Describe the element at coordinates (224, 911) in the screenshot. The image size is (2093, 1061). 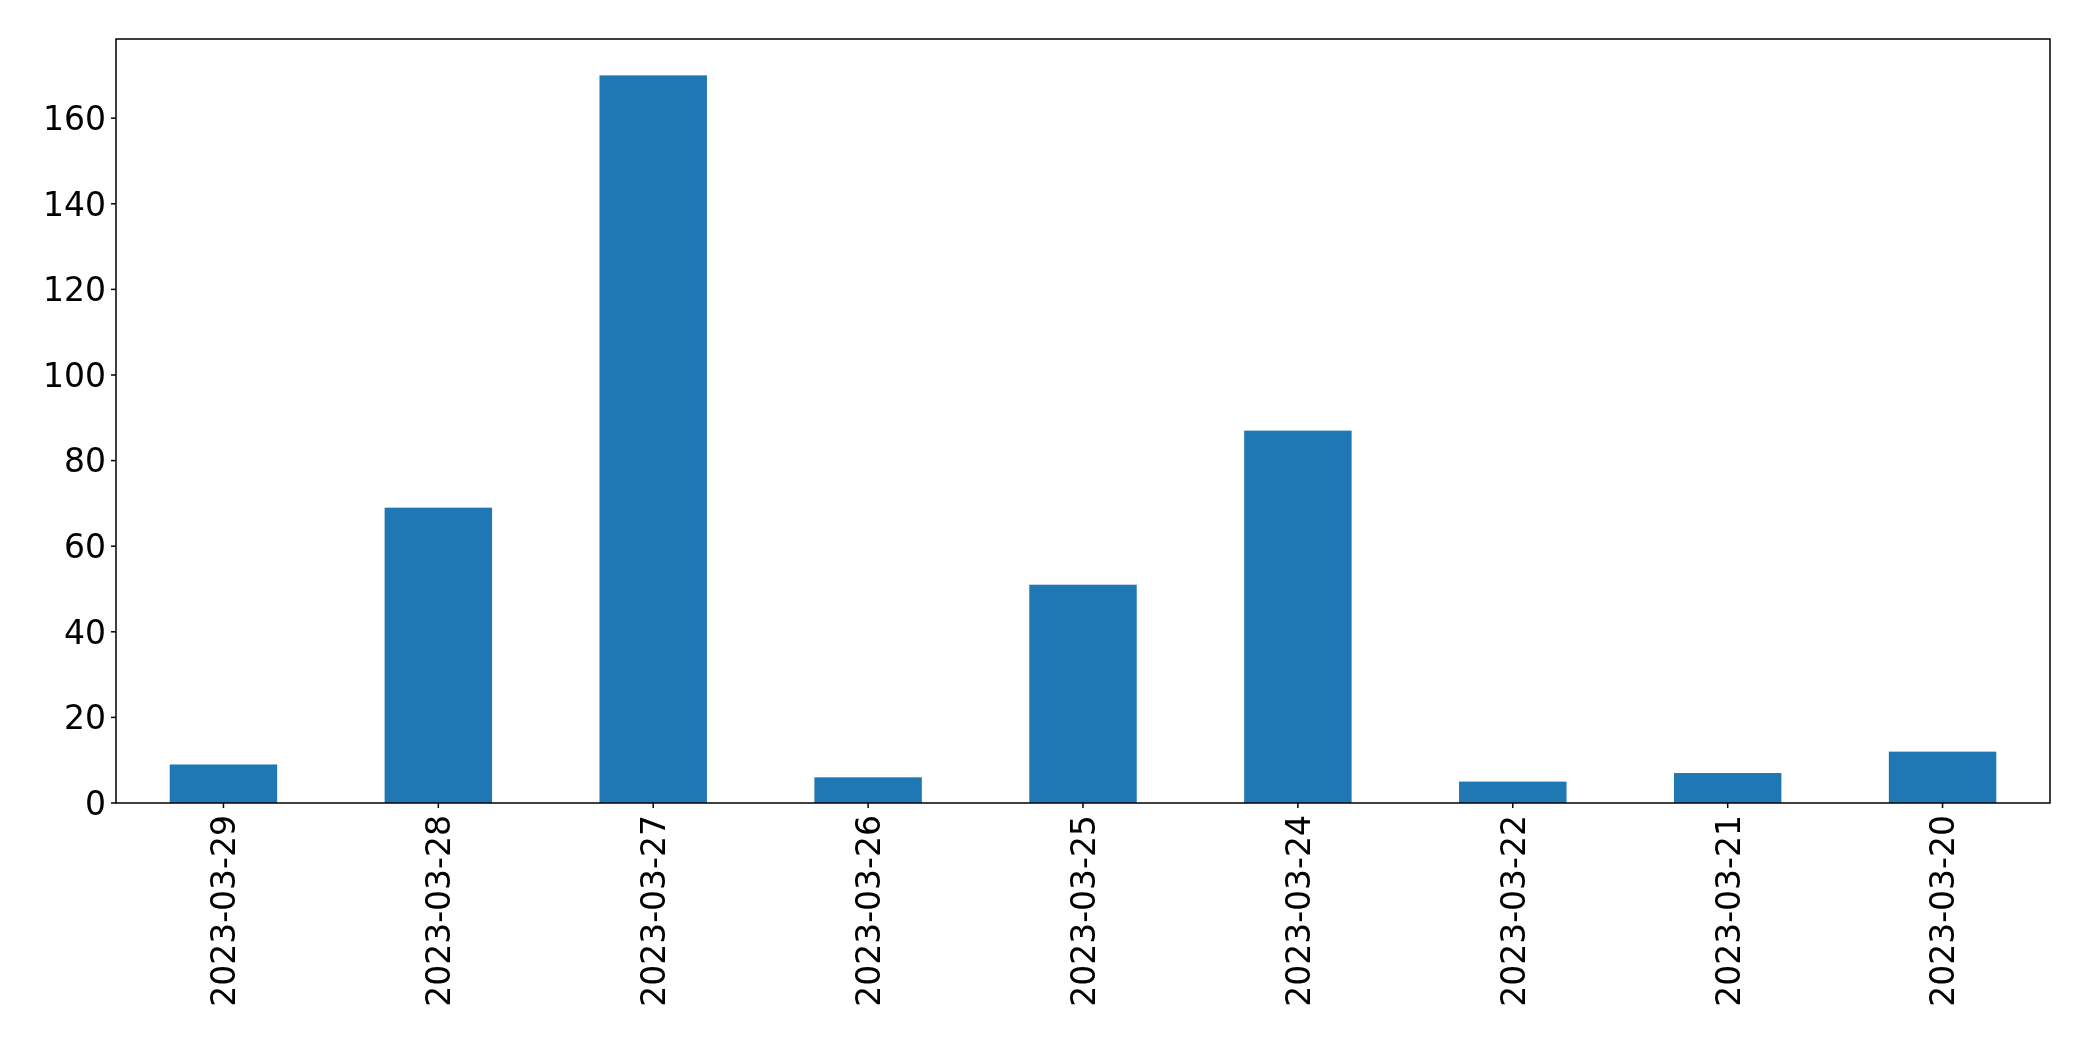
I see `x-tick-label: 2023-03-29` at that location.